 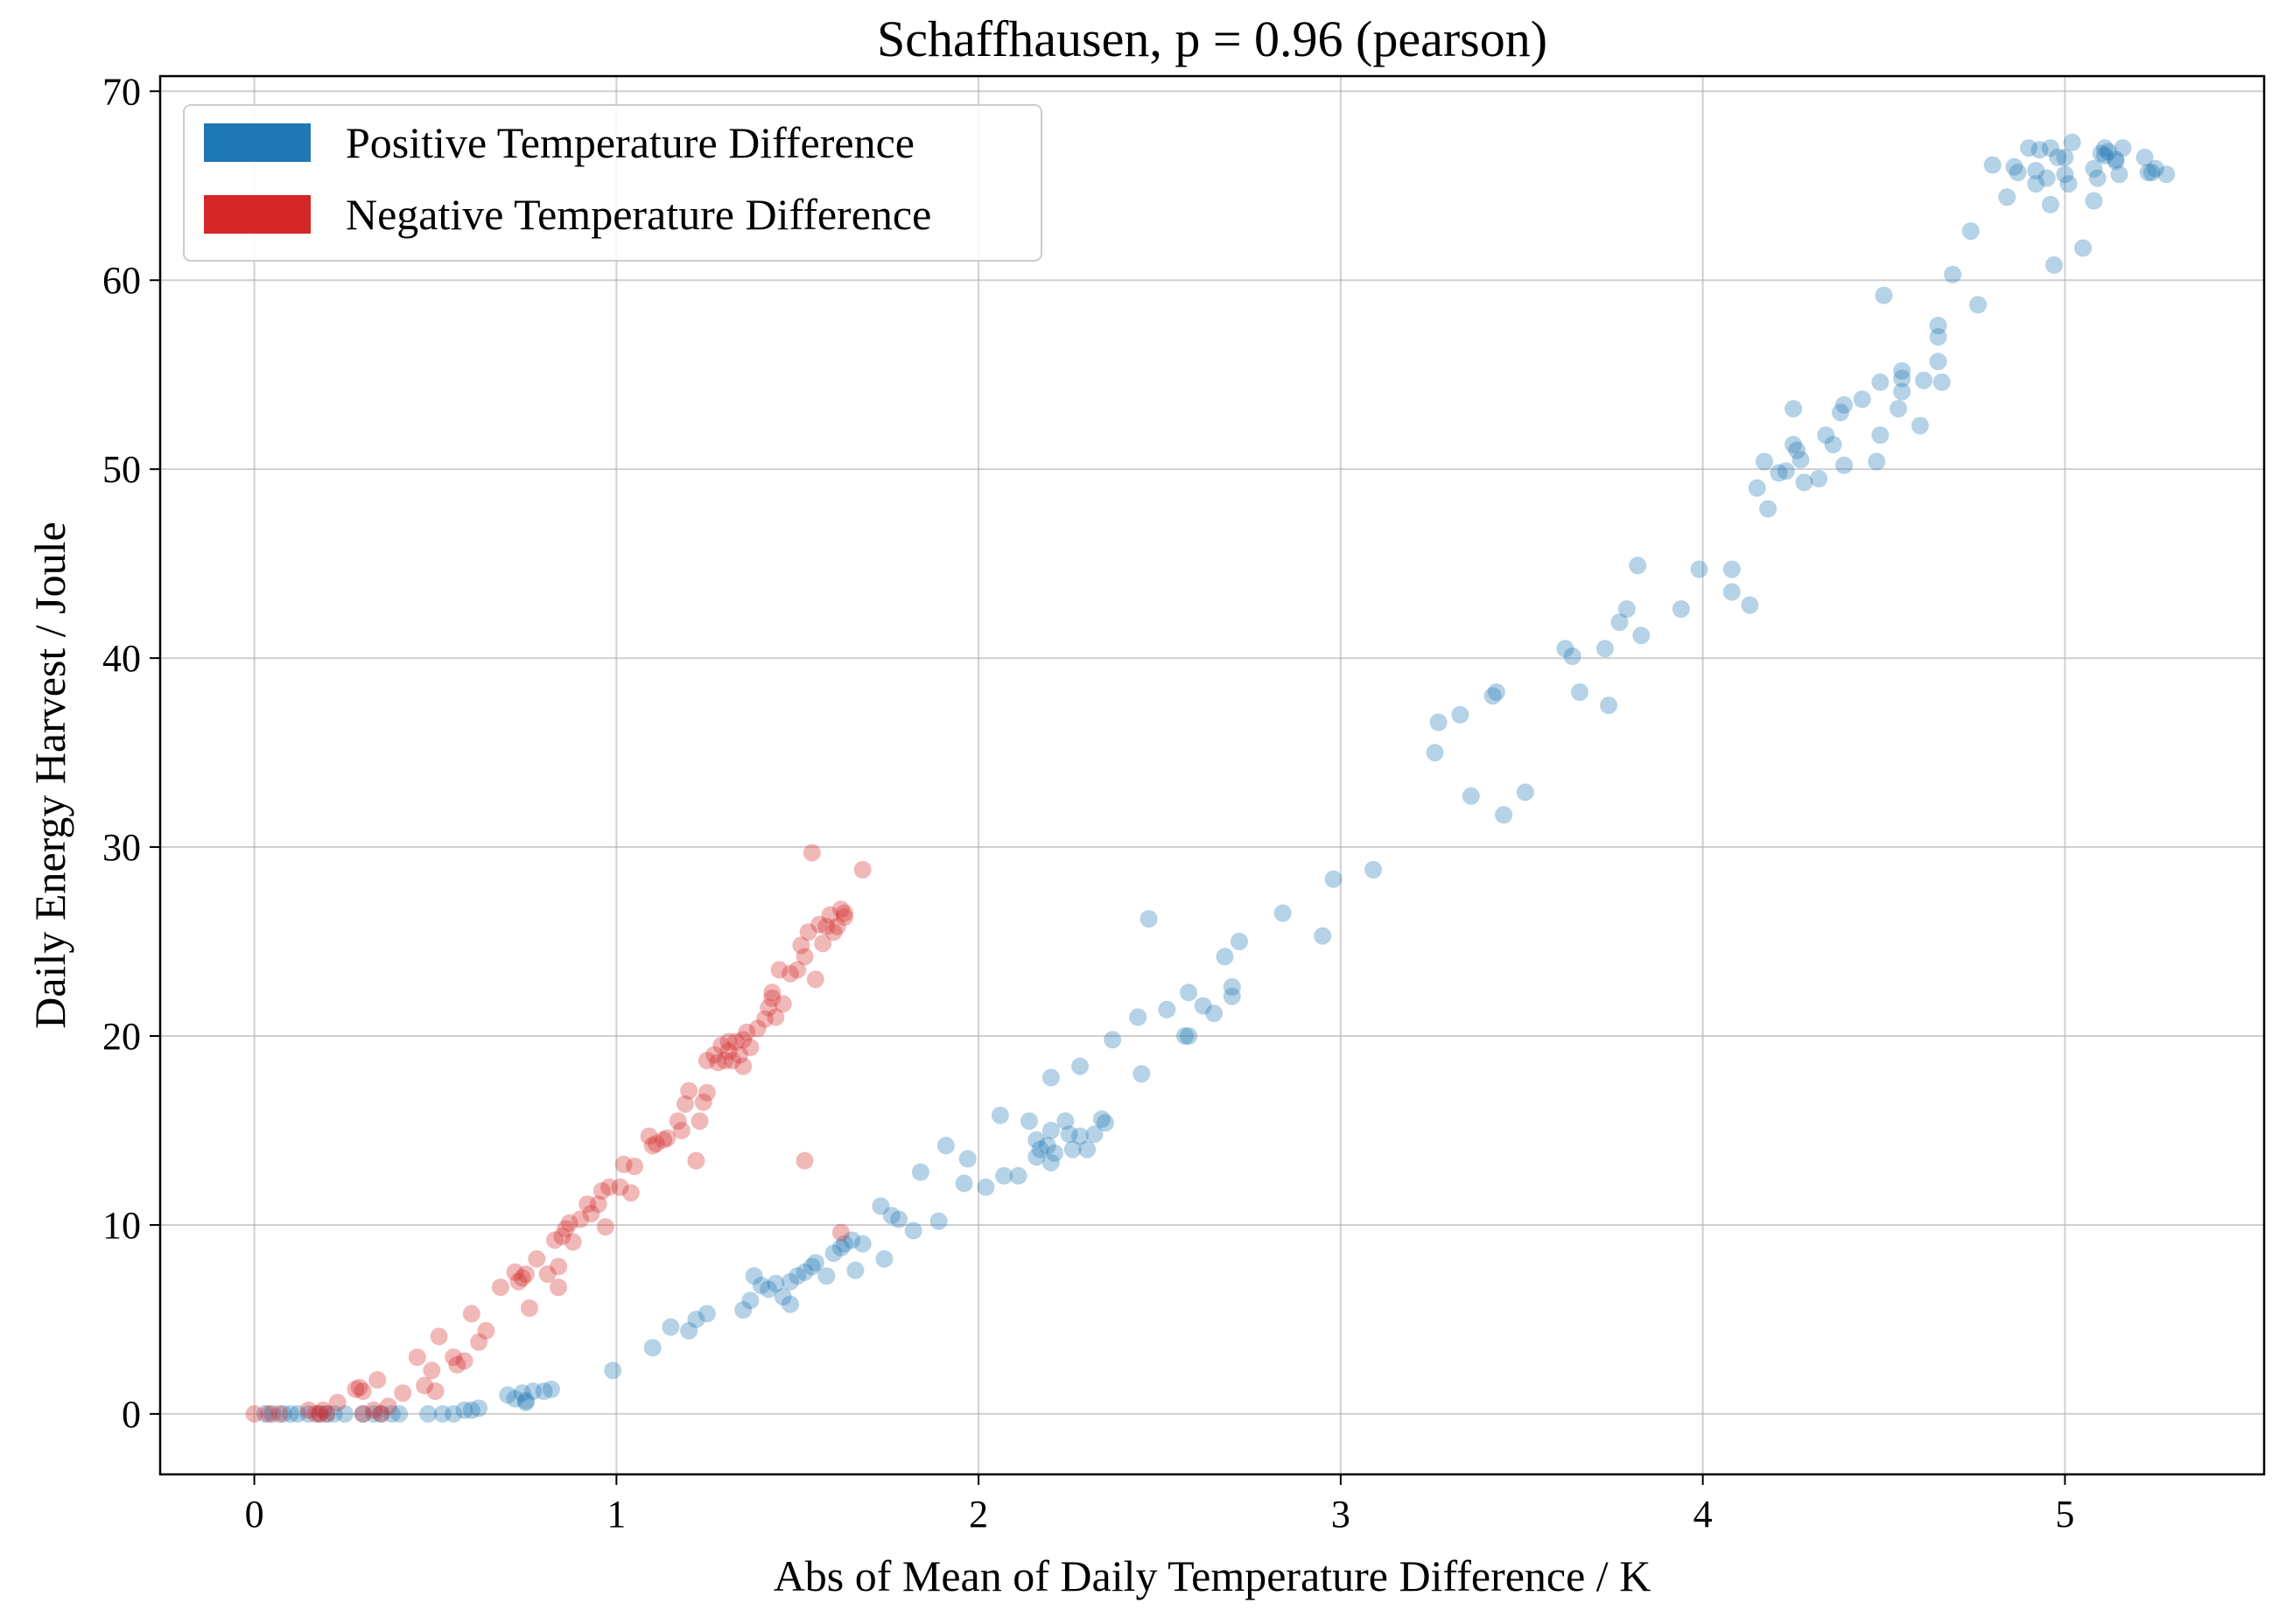 I want to click on legend-label-negative: Negative Temperature Difference, so click(x=638, y=214).